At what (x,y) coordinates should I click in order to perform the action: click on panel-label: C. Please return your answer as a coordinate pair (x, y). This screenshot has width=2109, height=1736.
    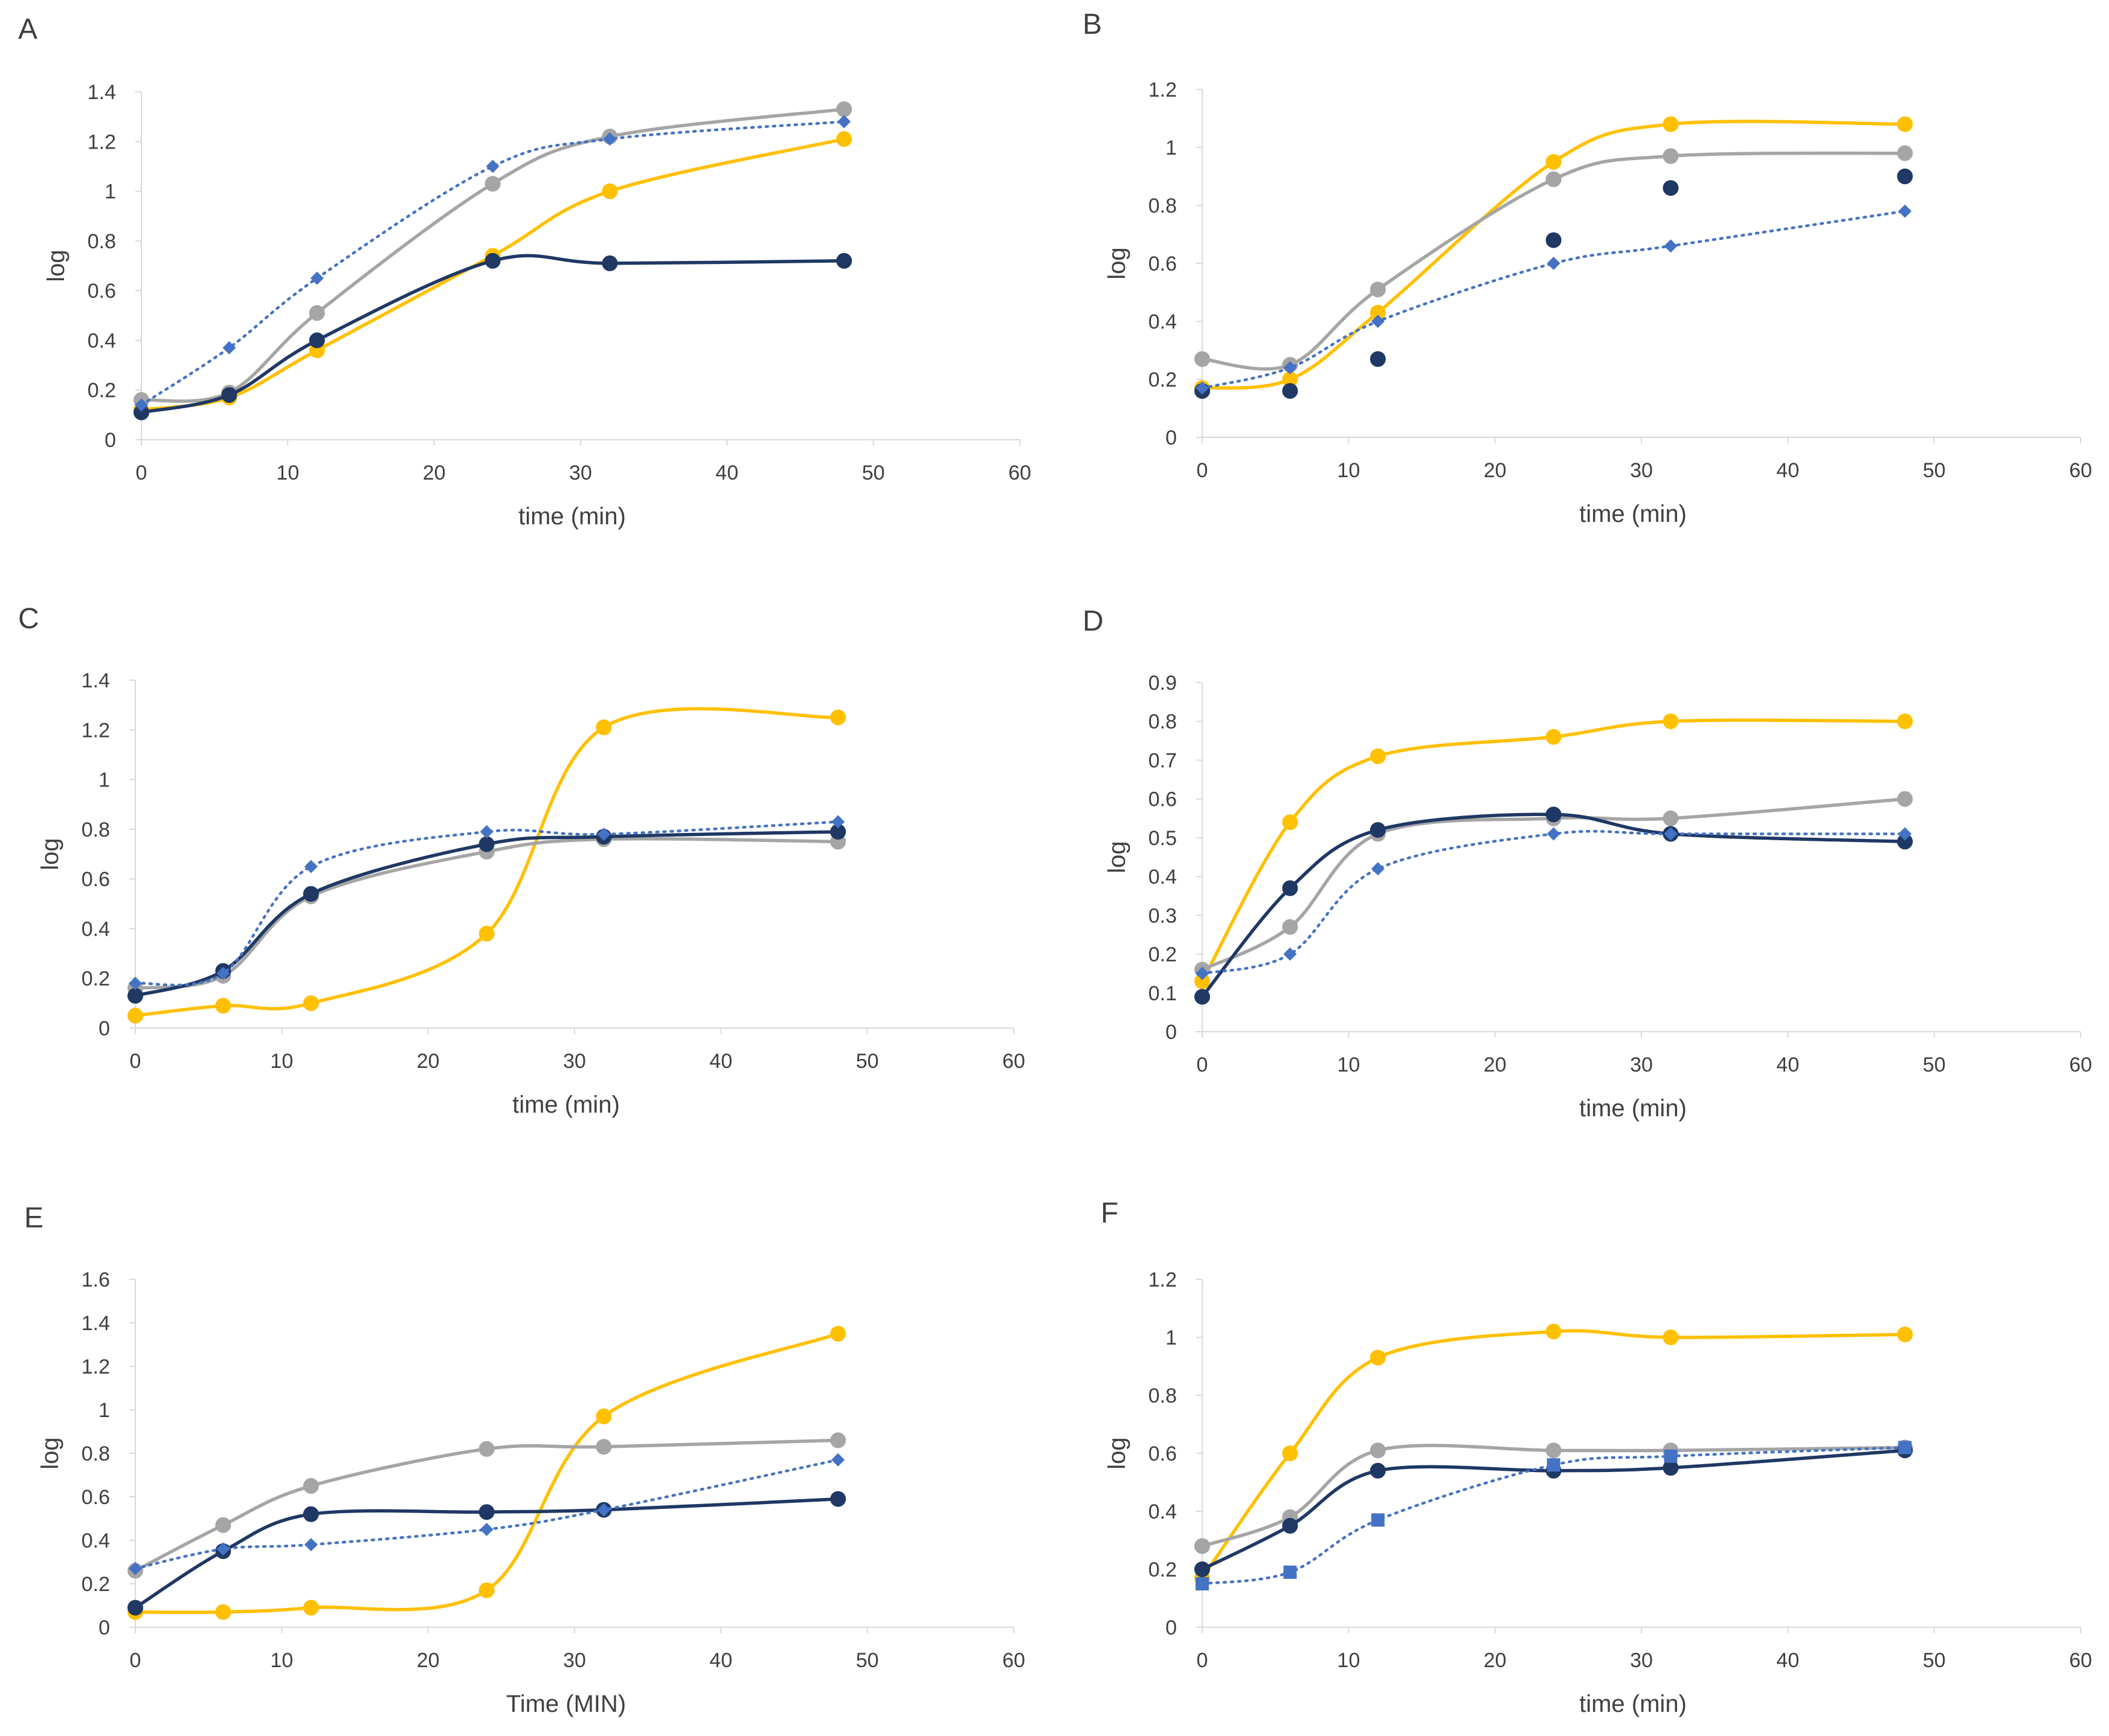
    Looking at the image, I should click on (29, 619).